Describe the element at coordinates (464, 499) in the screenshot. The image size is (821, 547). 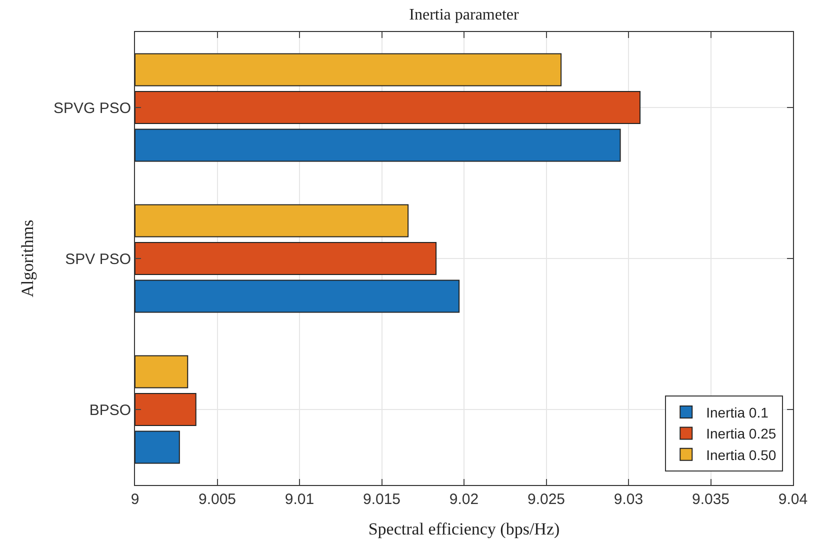
I see `x-tick-label: 9.02` at that location.